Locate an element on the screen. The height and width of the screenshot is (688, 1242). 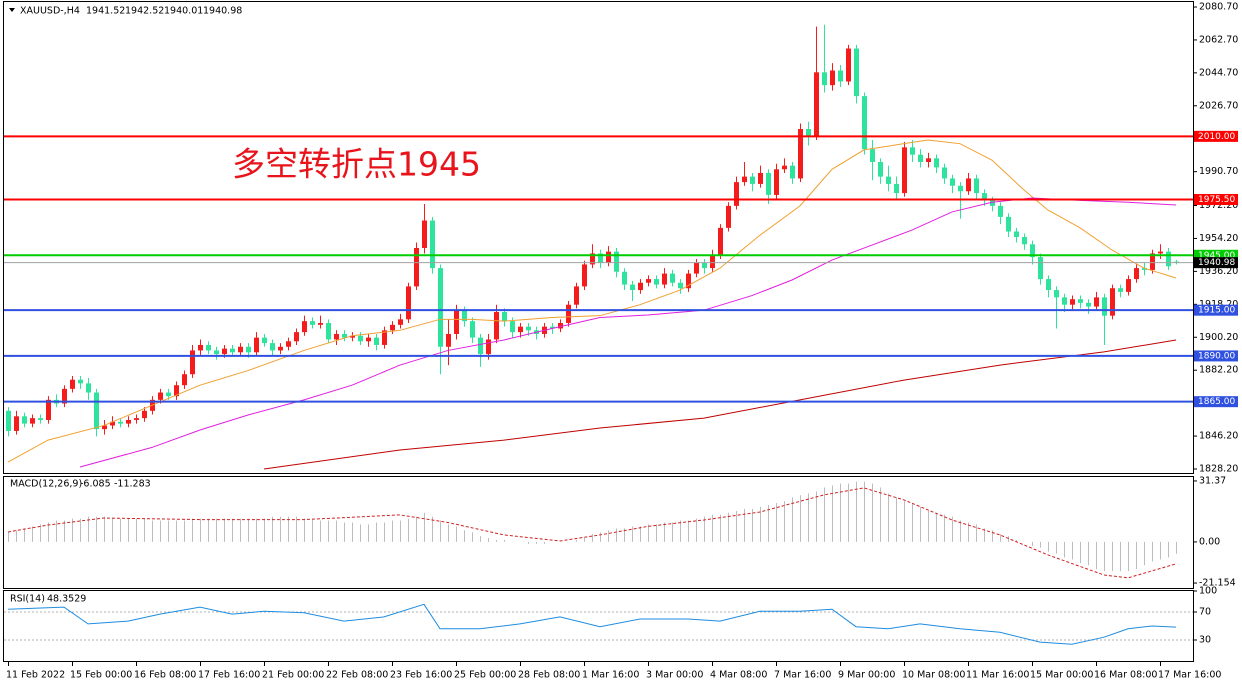
bid-label: 1940.98 is located at coordinates (1216, 263).